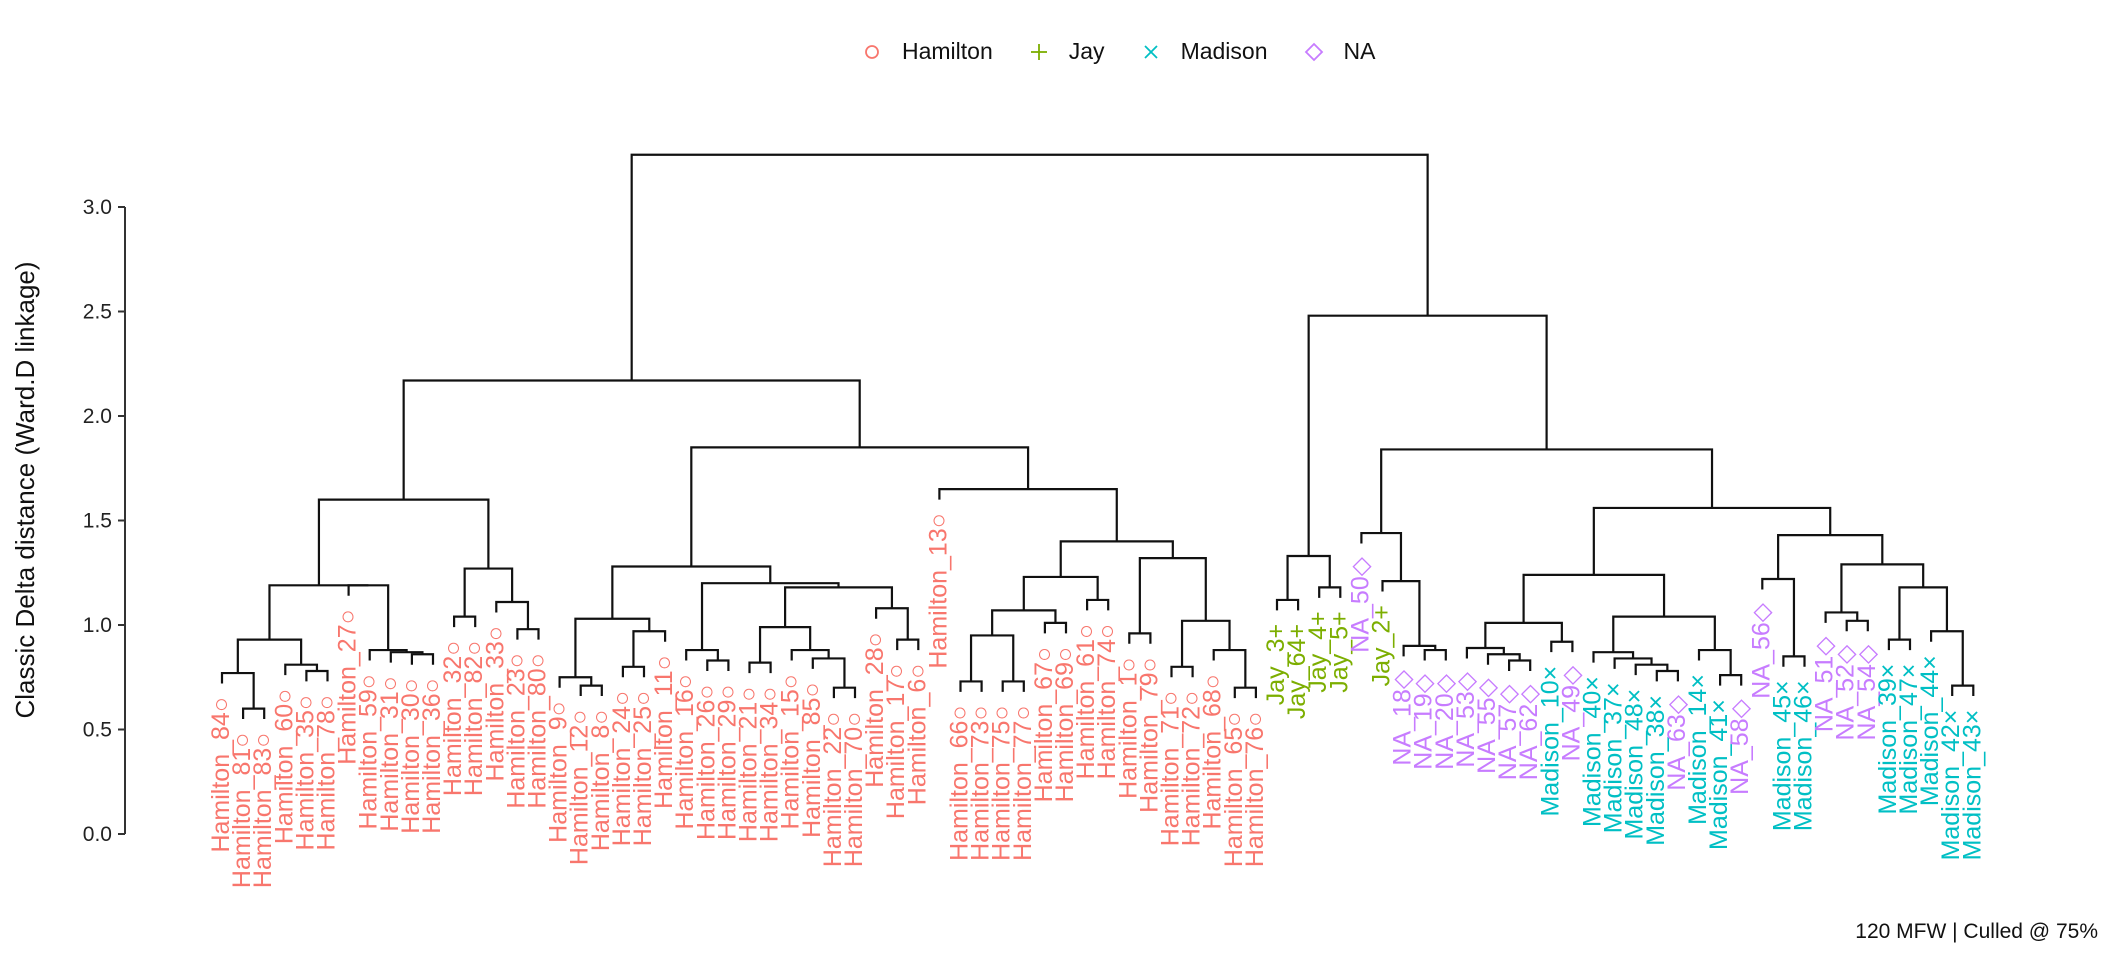 The width and height of the screenshot is (2112, 960). Describe the element at coordinates (1318, 651) in the screenshot. I see `leaf-label: Jay_4+` at that location.